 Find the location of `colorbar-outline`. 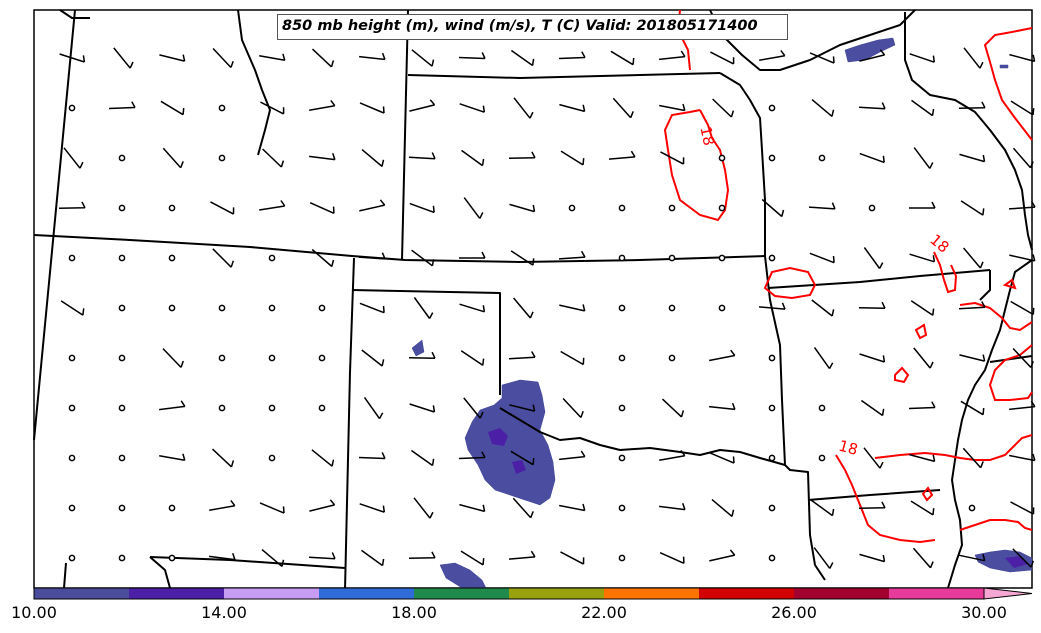

colorbar-outline is located at coordinates (509, 593).